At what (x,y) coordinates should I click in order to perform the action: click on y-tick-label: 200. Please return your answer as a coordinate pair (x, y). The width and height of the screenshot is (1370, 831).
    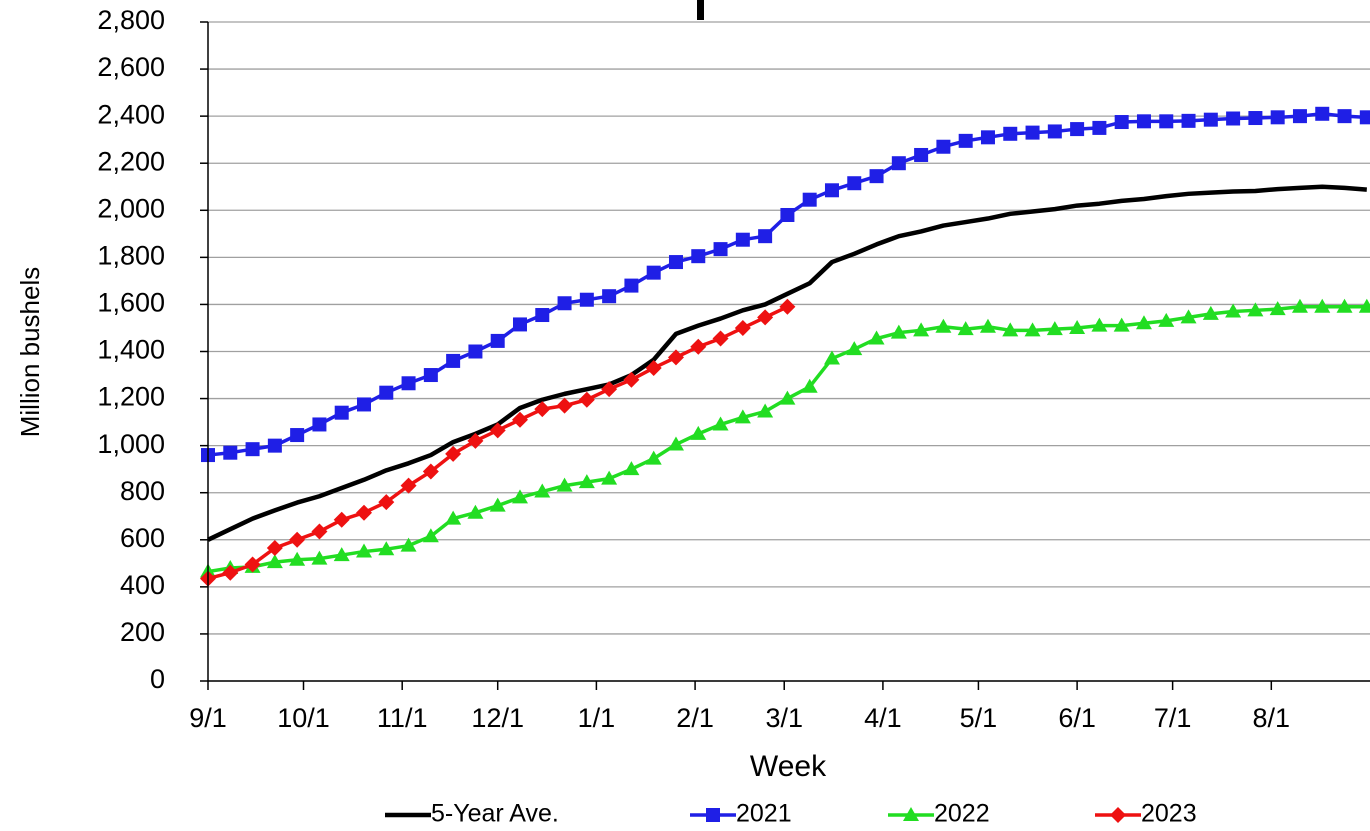
    Looking at the image, I should click on (142, 632).